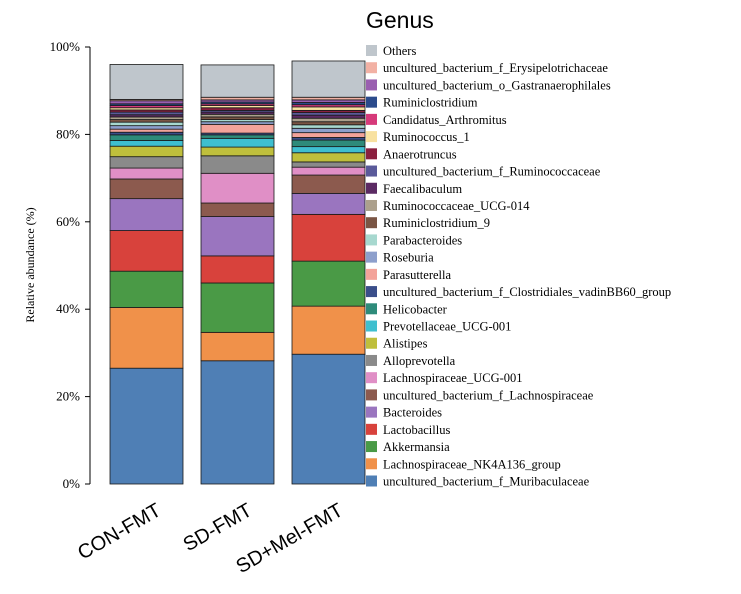  I want to click on y-tick-label: 20%, so click(68, 396).